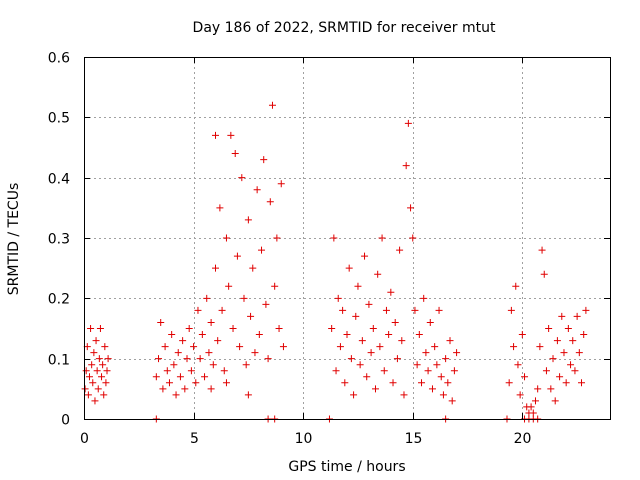  Describe the element at coordinates (59, 119) in the screenshot. I see `y-tick-label: 0.5` at that location.